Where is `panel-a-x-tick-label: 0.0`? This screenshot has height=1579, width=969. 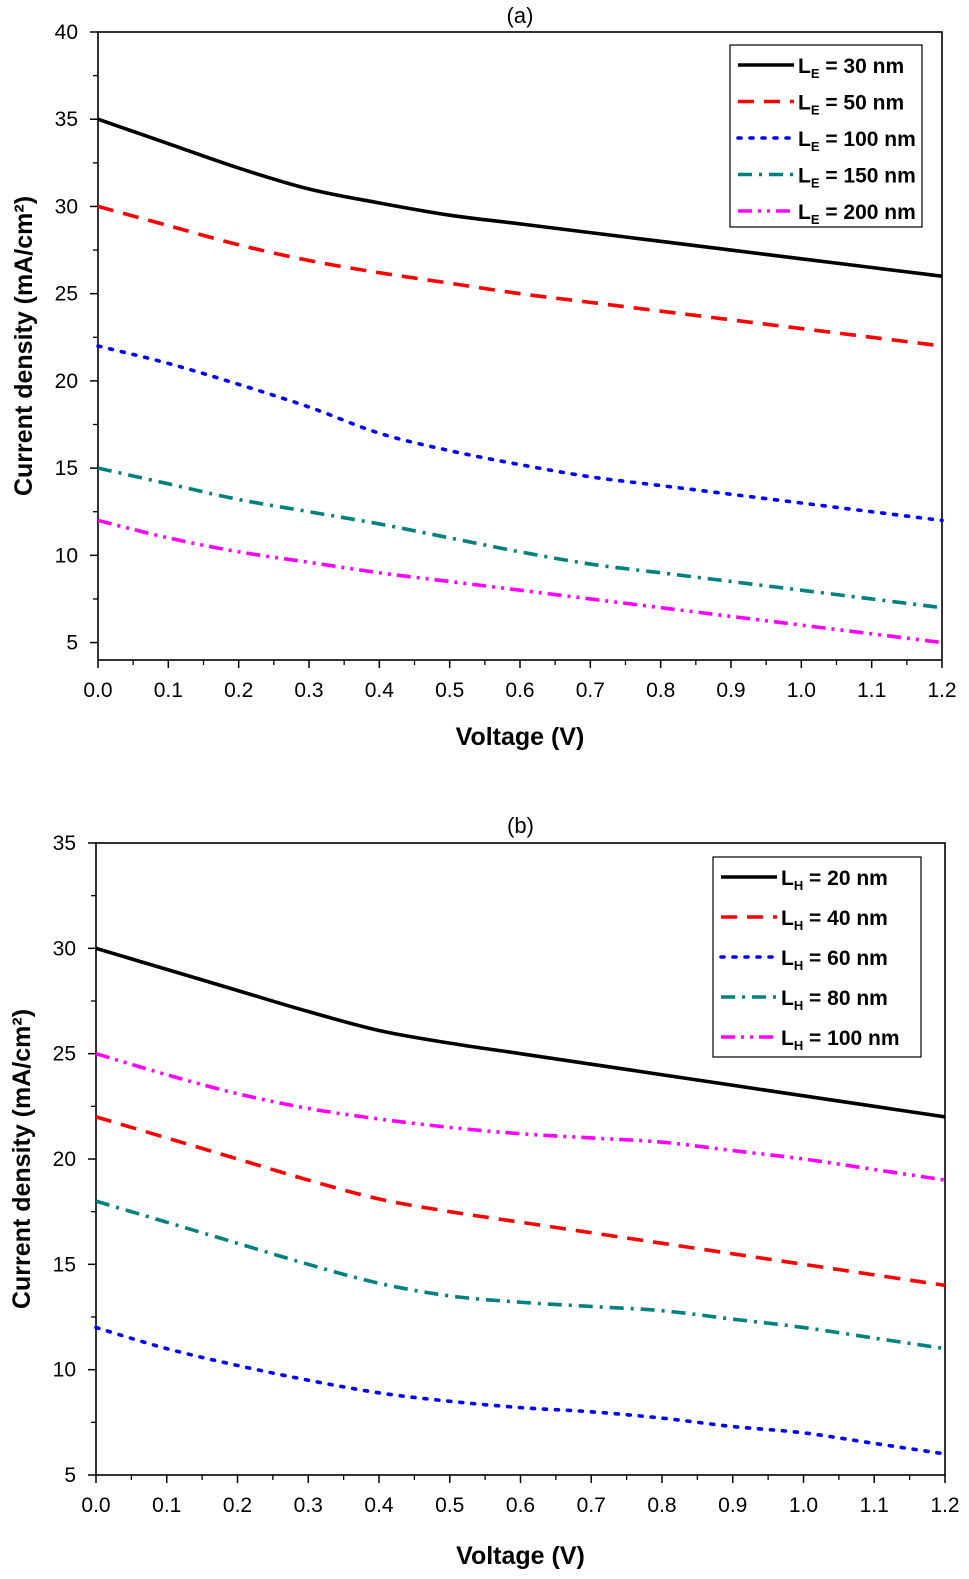
panel-a-x-tick-label: 0.0 is located at coordinates (97, 690).